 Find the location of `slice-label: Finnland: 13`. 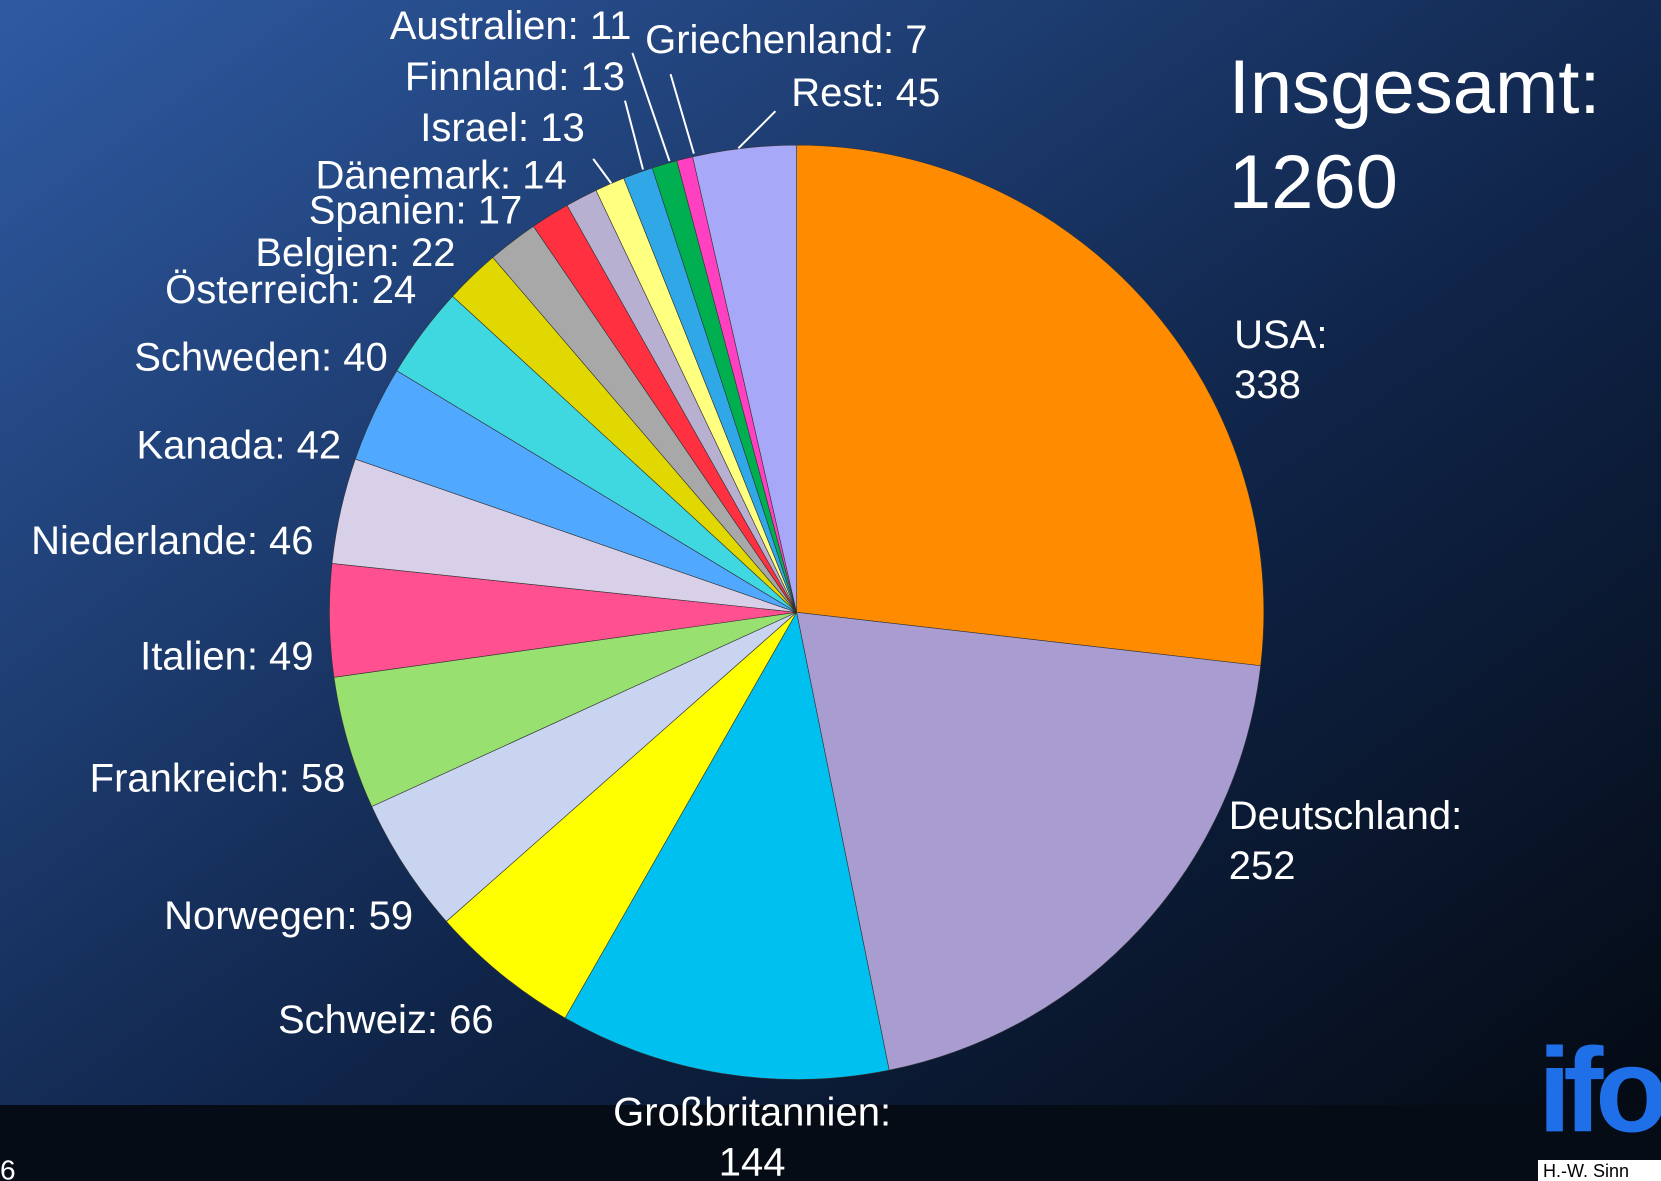

slice-label: Finnland: 13 is located at coordinates (515, 77).